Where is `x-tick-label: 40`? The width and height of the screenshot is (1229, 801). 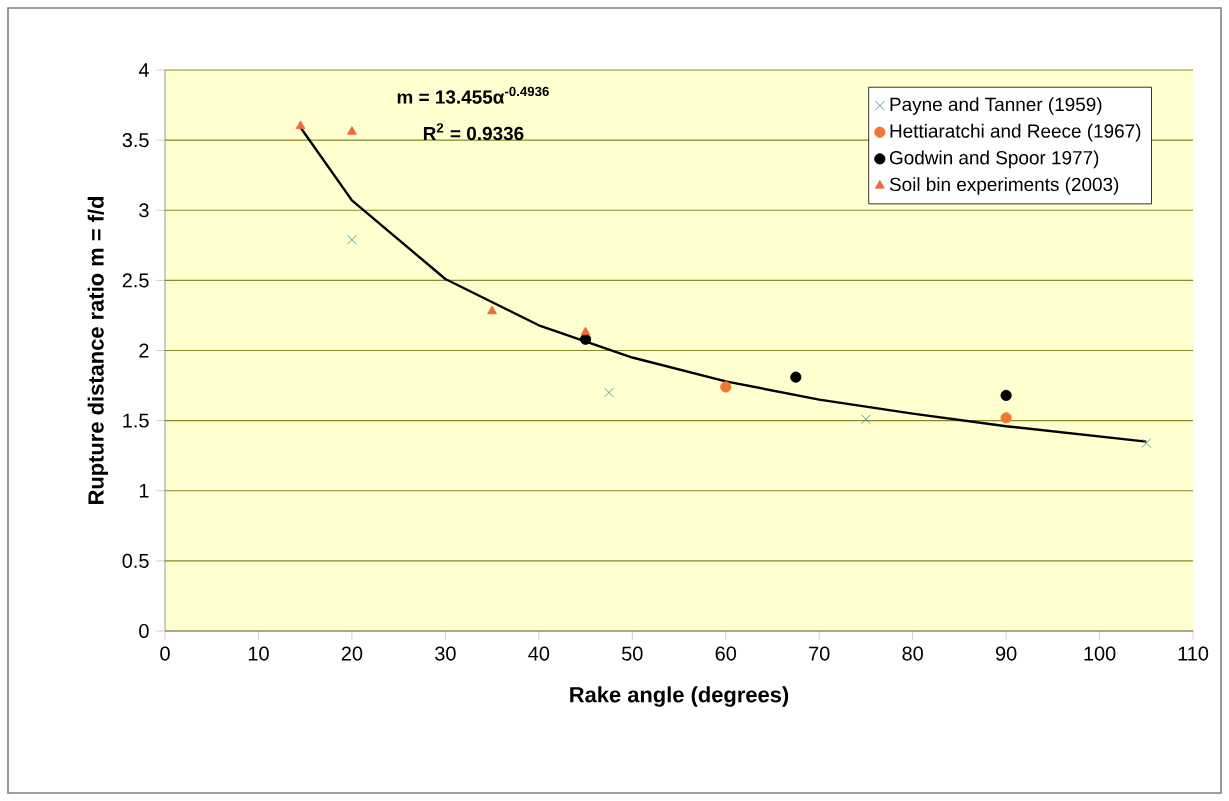
x-tick-label: 40 is located at coordinates (539, 653).